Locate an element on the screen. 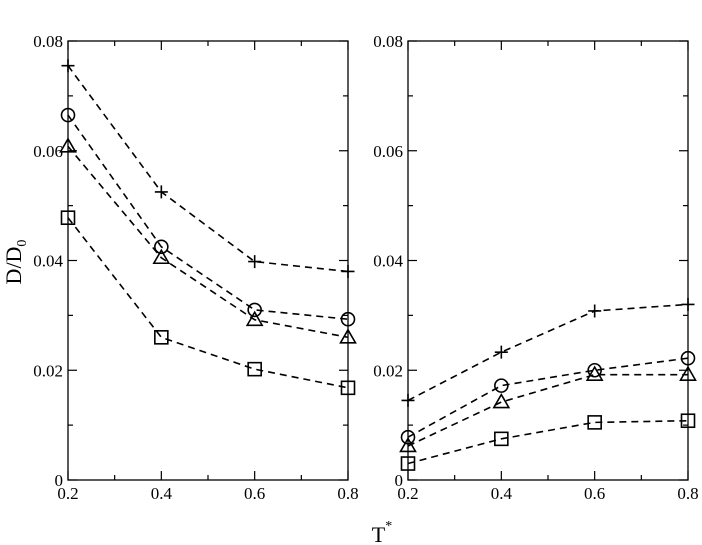 The width and height of the screenshot is (702, 545). series-line-plus is located at coordinates (548, 352).